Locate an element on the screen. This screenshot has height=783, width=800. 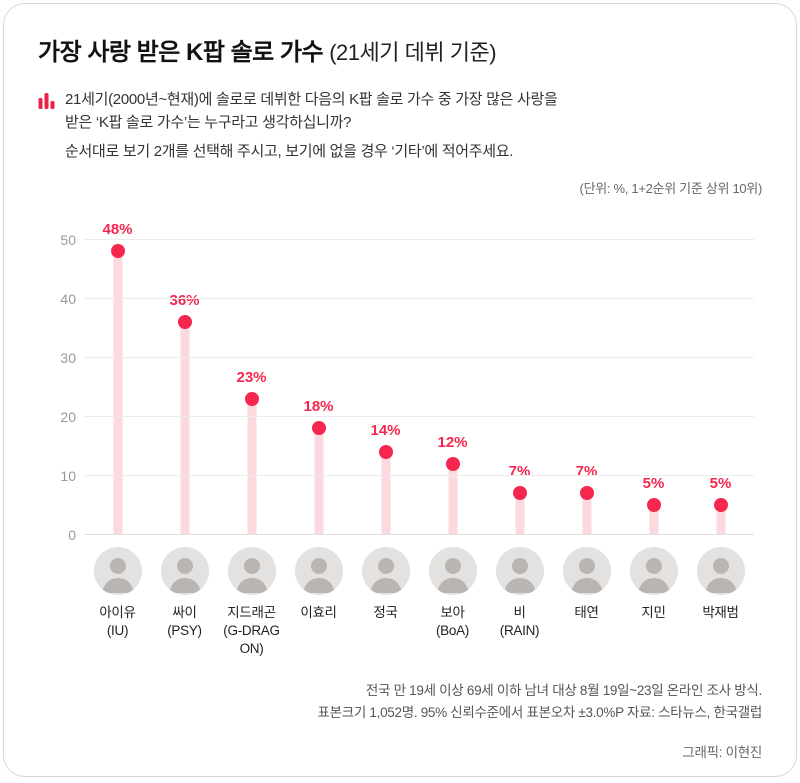
chart-column: 18% is located at coordinates (318, 366).